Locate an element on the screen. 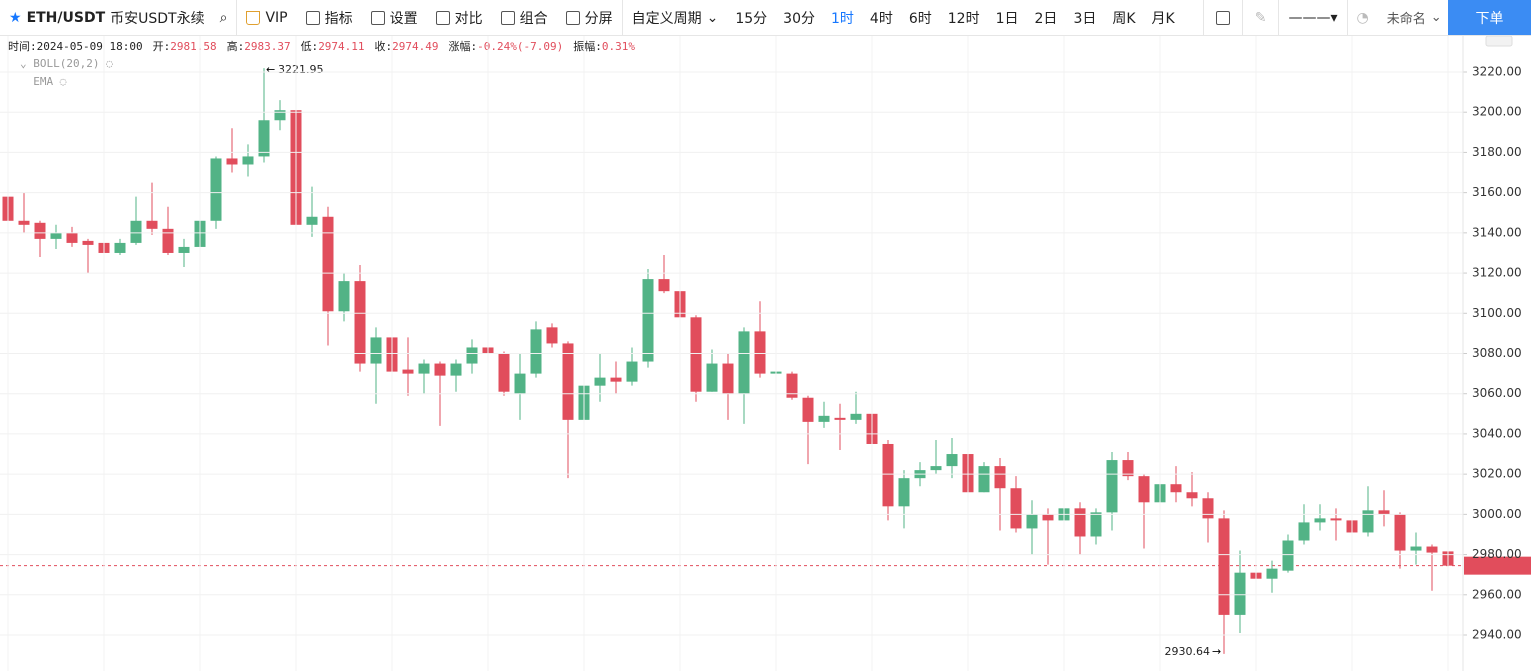  period: 1日 is located at coordinates (1007, 18).